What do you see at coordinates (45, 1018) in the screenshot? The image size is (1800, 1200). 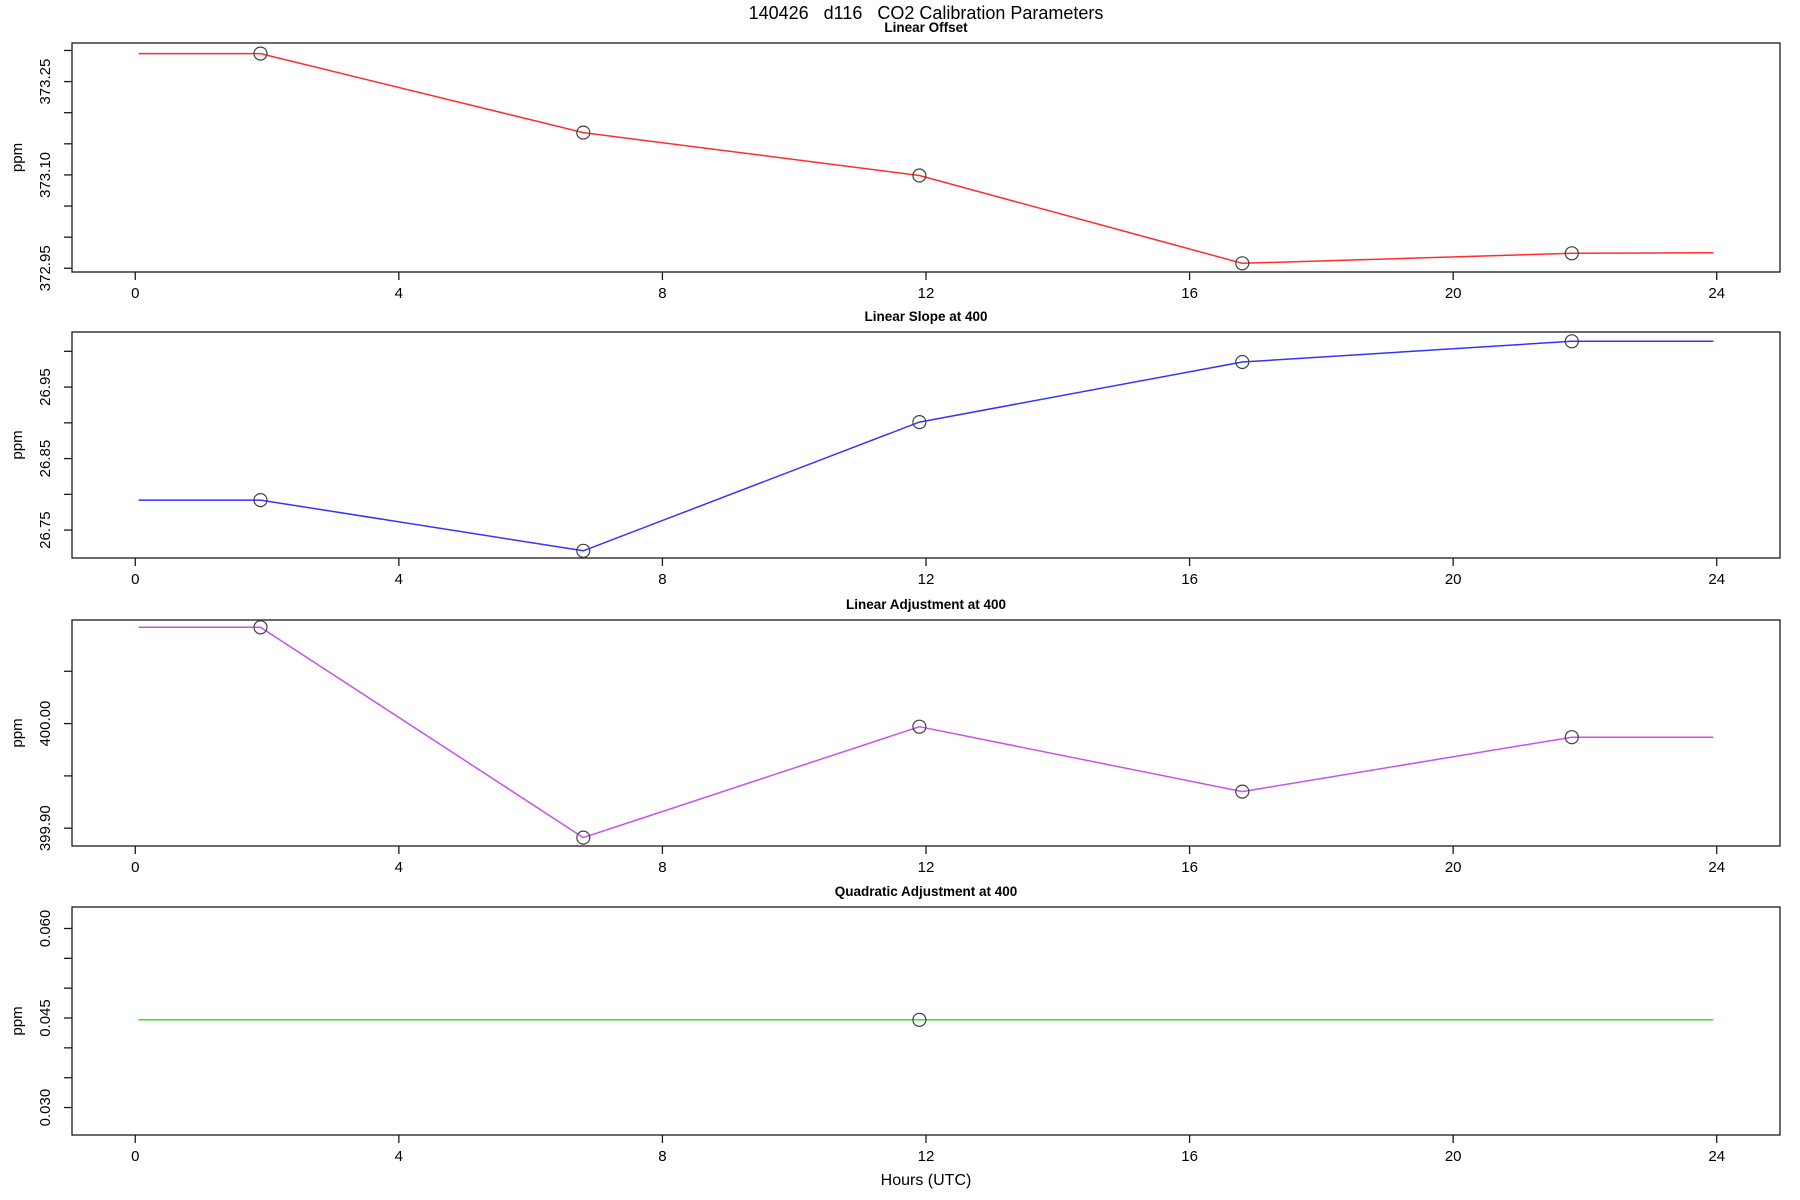 I see `y-tick-label: 0.045` at bounding box center [45, 1018].